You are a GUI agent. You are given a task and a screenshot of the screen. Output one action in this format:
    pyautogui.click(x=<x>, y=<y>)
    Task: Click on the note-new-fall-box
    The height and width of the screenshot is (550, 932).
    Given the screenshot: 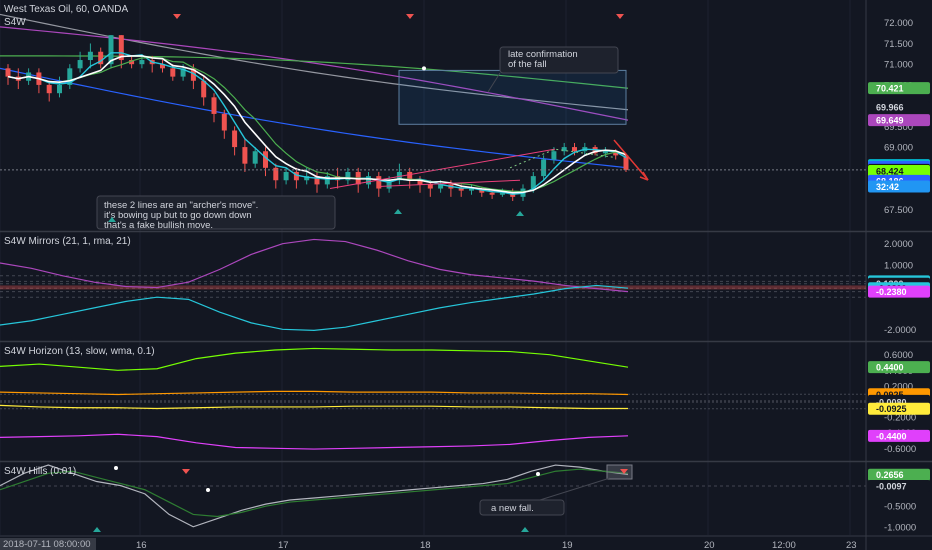 What is the action you would take?
    pyautogui.click(x=522, y=507)
    